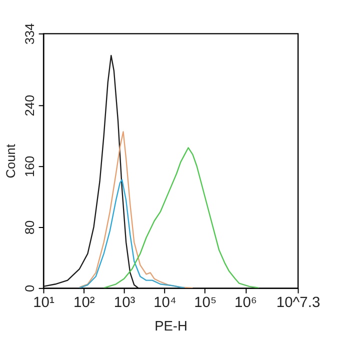 This screenshot has width=342, height=350. I want to click on x-tick-label: 10^7.3, so click(298, 303).